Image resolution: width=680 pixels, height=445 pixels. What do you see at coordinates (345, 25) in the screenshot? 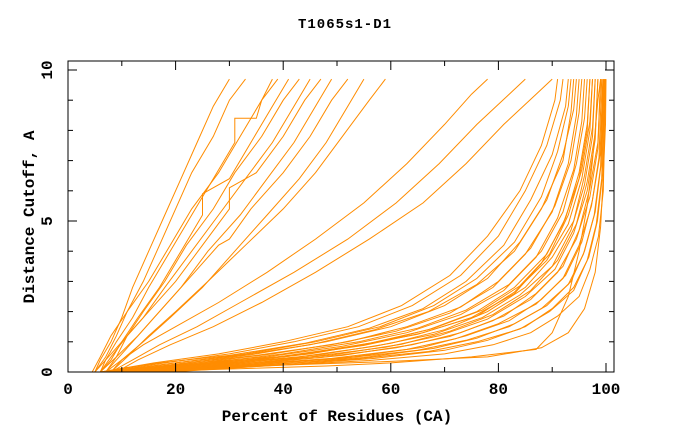
I see `chart-title: T1065s1-D1` at bounding box center [345, 25].